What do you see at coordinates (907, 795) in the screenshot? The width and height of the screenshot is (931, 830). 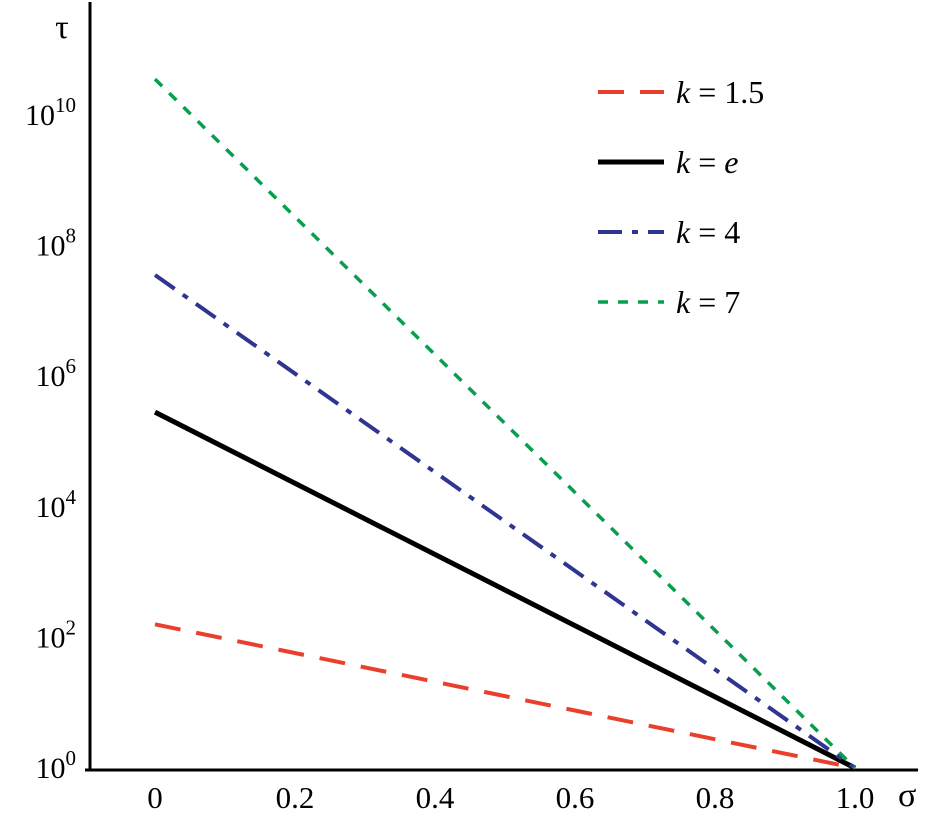 I see `x-axis-label: σ` at bounding box center [907, 795].